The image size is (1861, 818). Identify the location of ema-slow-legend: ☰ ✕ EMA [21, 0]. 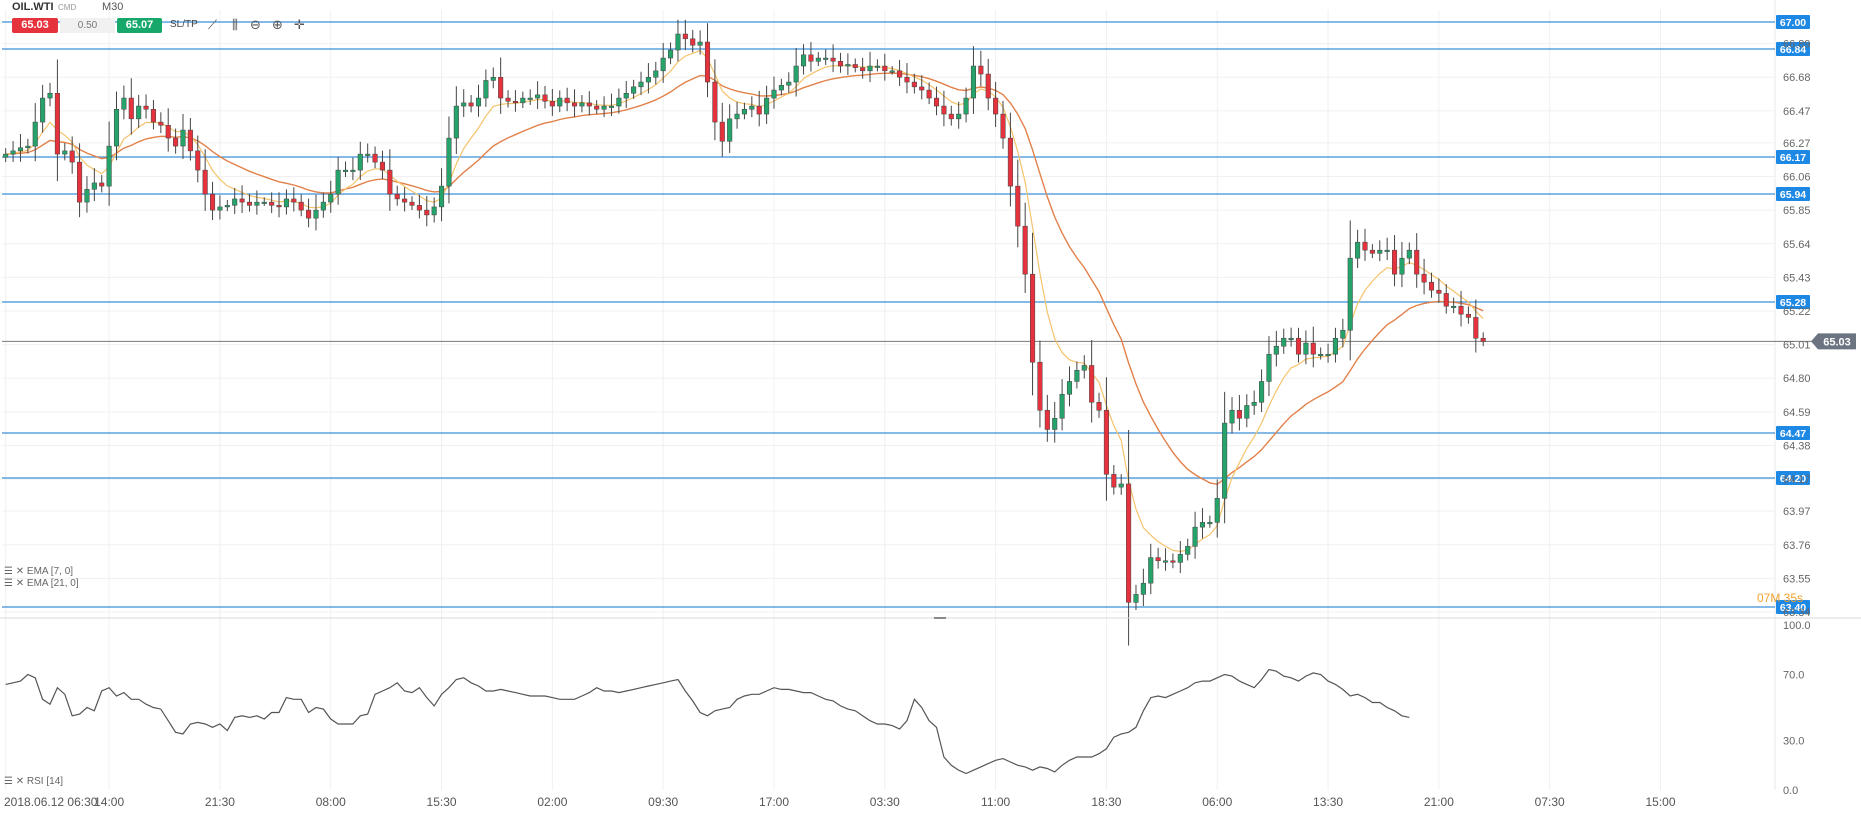
(41, 583).